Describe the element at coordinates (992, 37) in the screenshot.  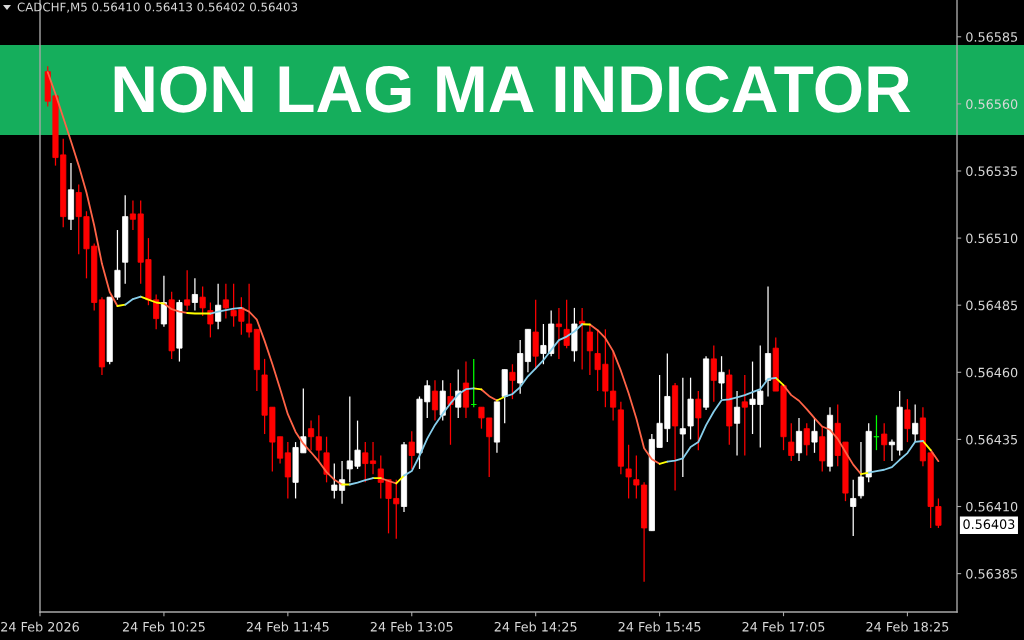
I see `y-tick-label: 0.56585` at that location.